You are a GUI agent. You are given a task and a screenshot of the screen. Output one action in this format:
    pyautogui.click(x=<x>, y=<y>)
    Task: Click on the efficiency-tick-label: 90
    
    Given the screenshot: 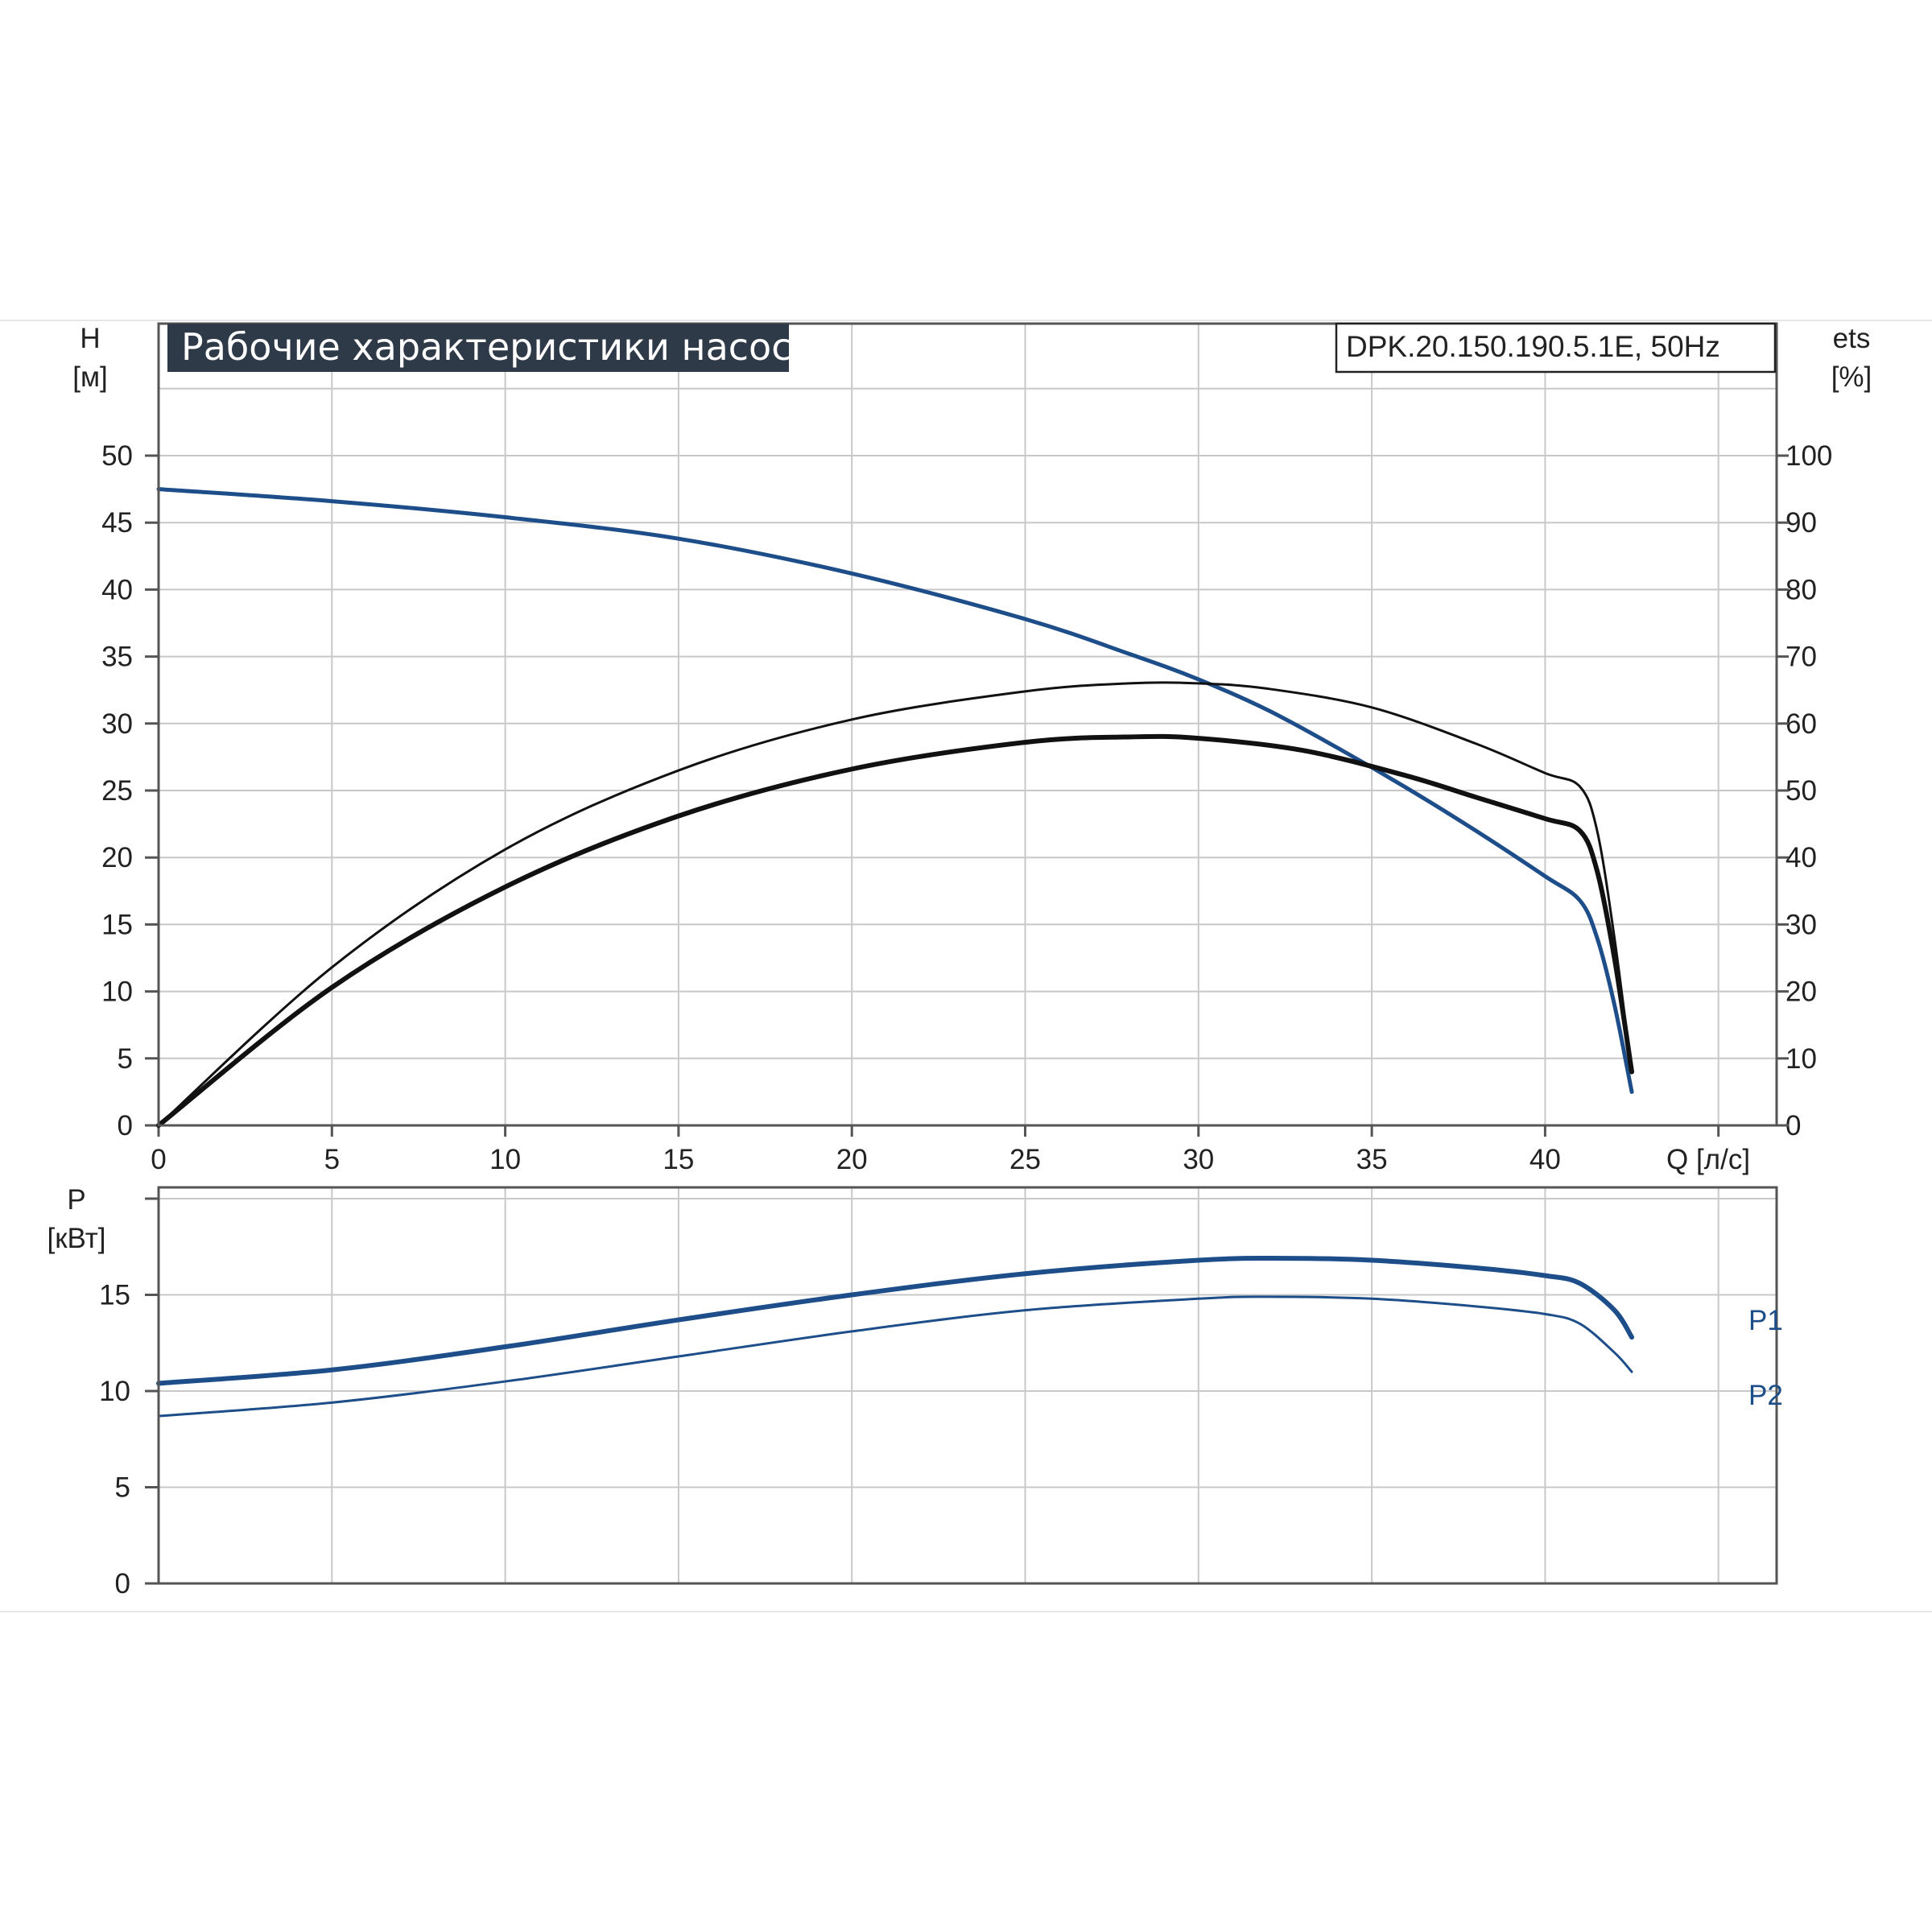 What is the action you would take?
    pyautogui.click(x=1801, y=523)
    